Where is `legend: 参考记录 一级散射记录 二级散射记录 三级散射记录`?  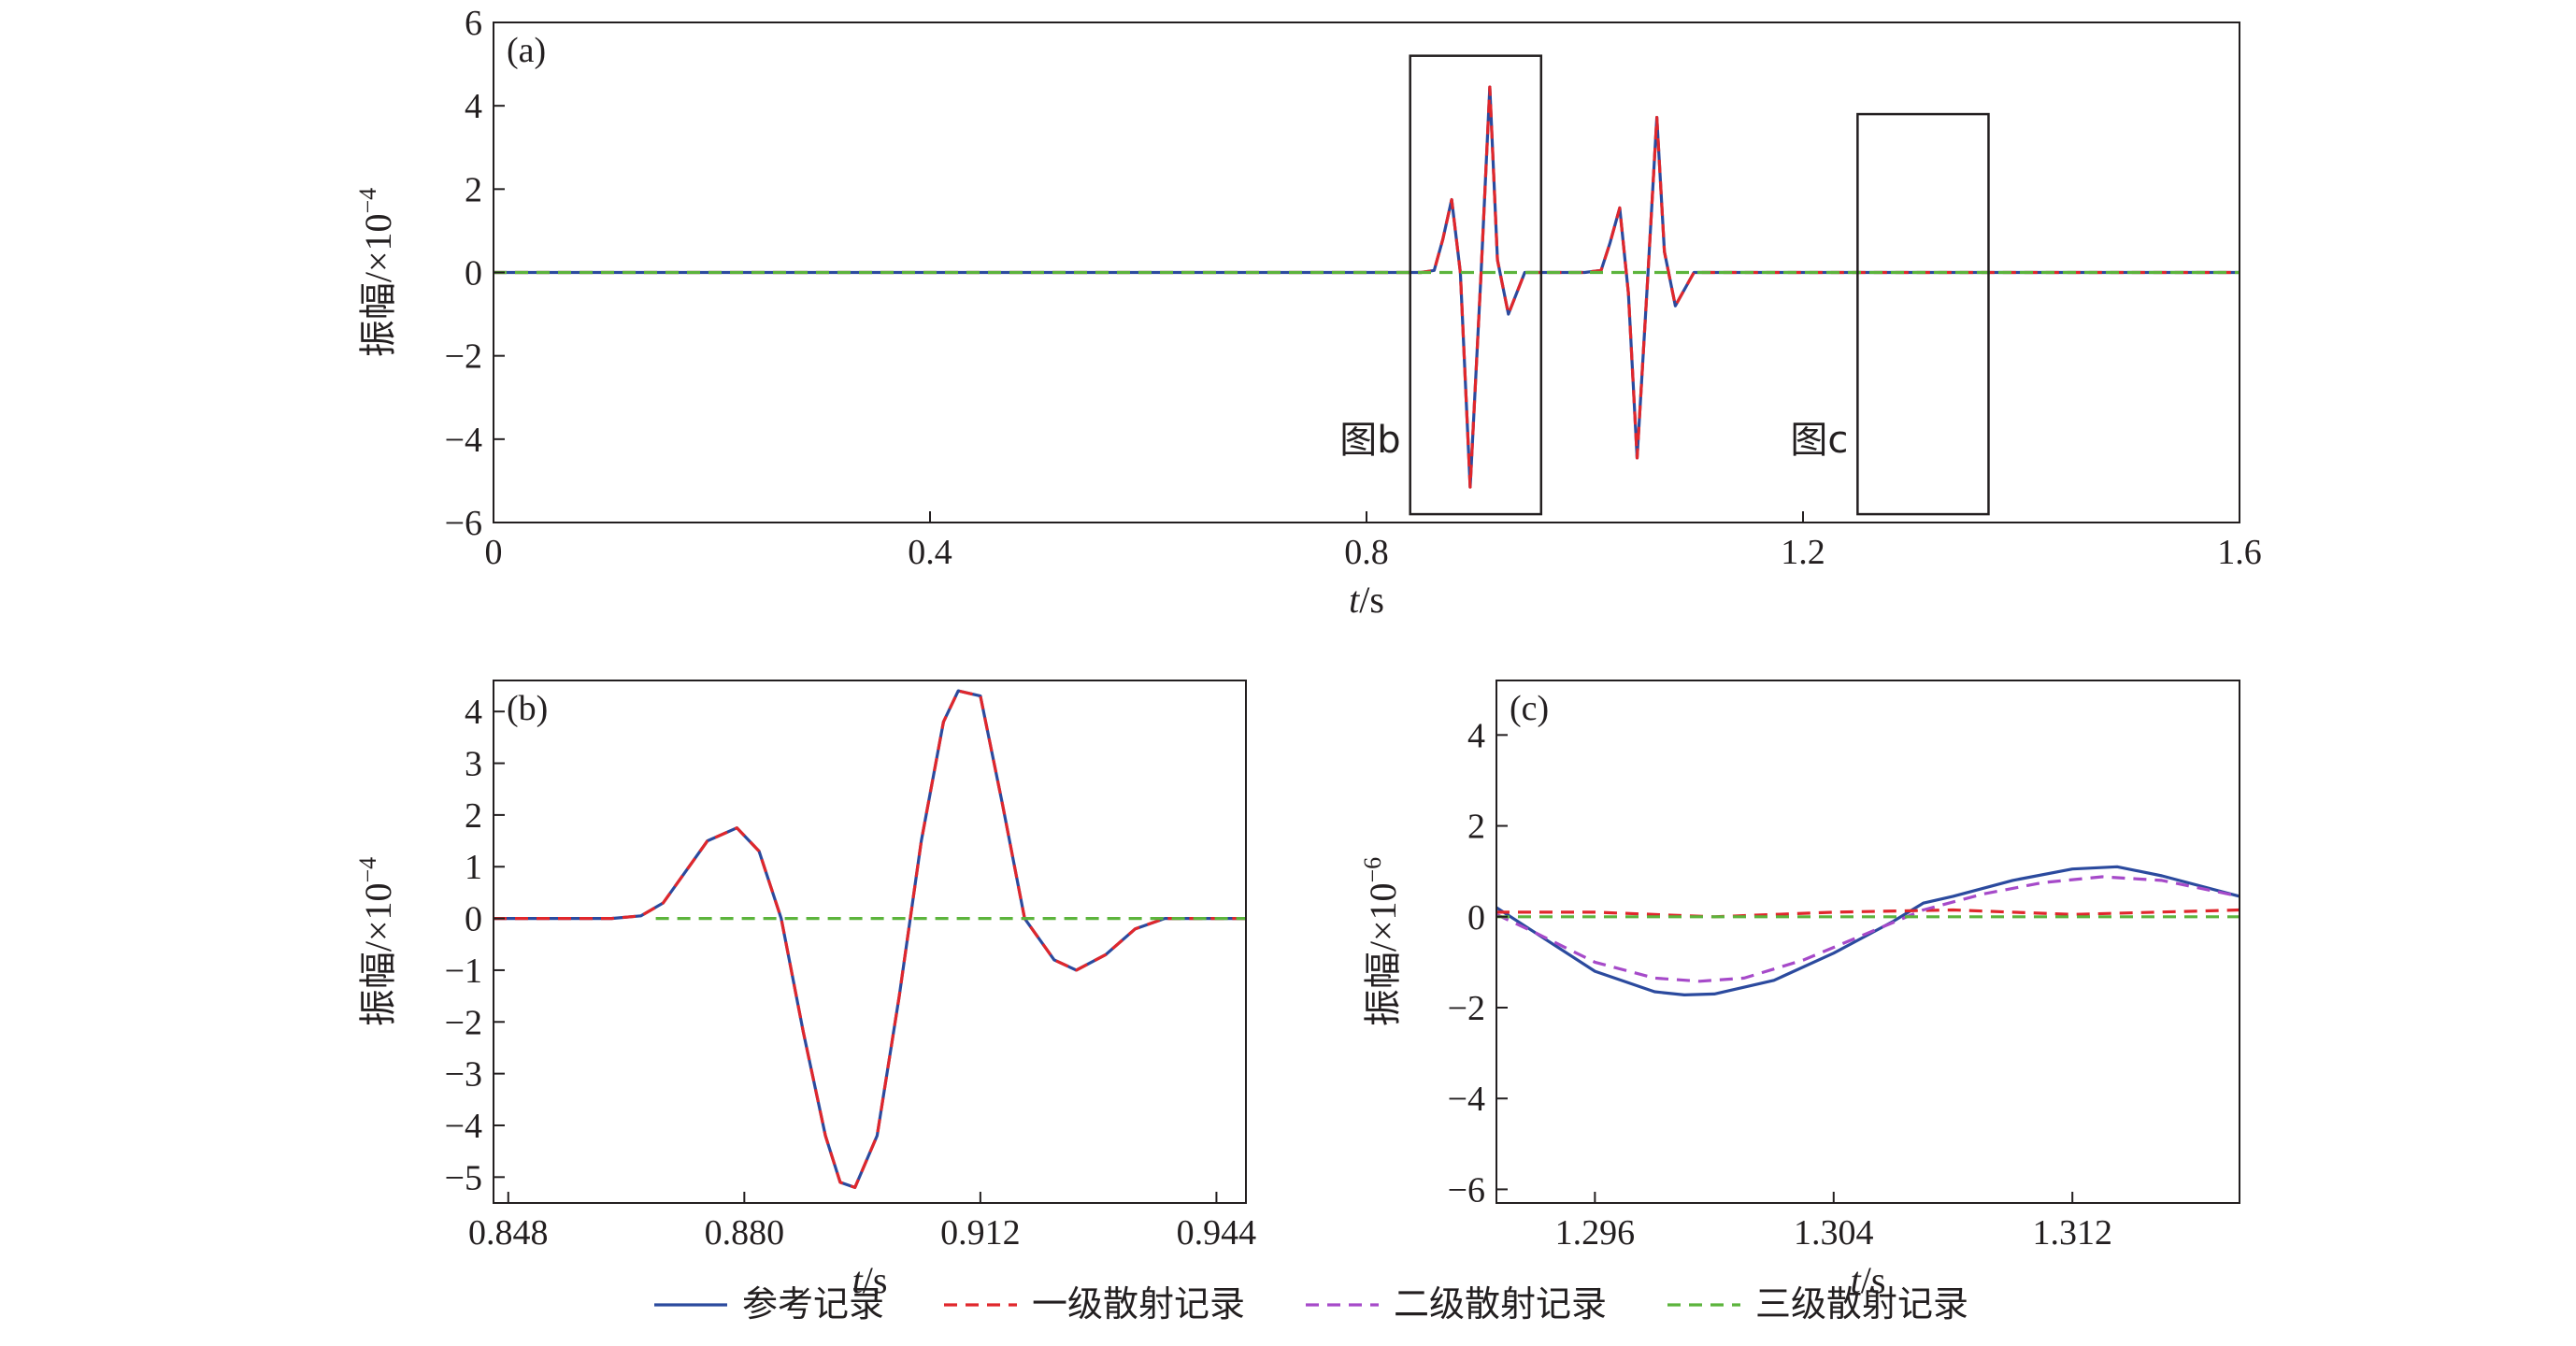
legend: 参考记录 一级散射记录 二级散射记录 三级散射记录 is located at coordinates (1311, 1304).